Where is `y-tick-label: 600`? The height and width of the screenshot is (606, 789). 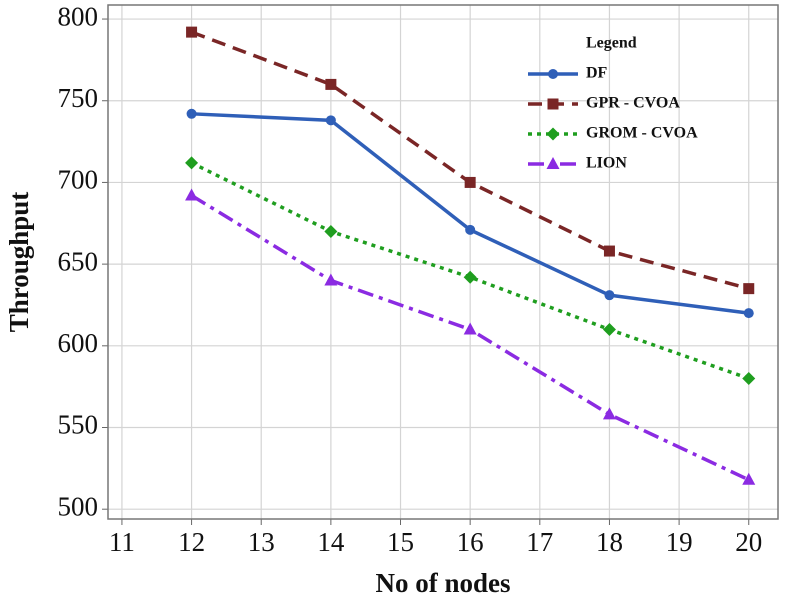
y-tick-label: 600 is located at coordinates (78, 343).